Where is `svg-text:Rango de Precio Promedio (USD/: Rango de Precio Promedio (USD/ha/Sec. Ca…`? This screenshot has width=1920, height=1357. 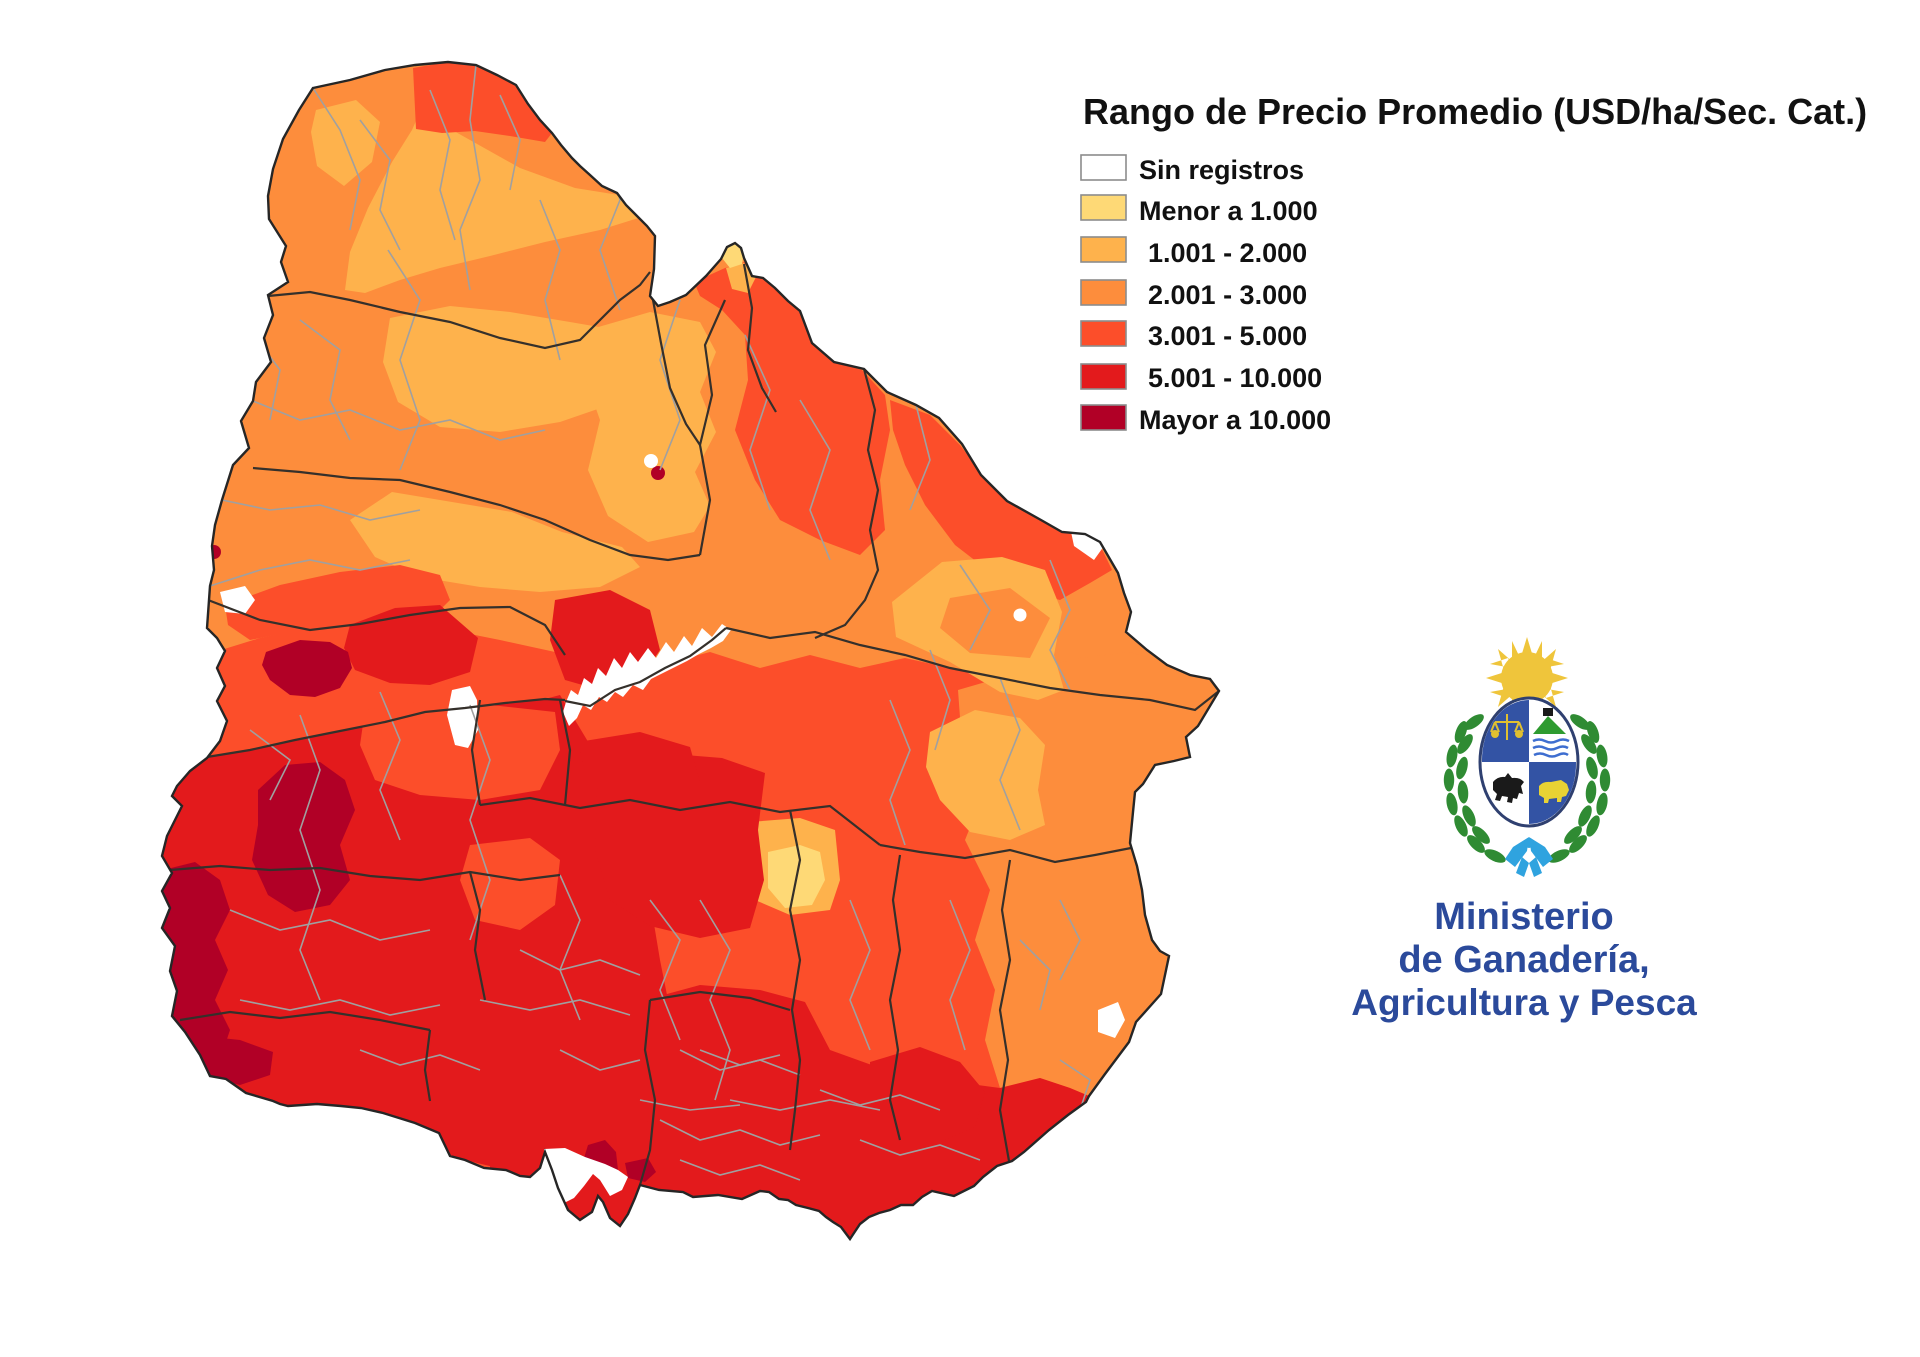
svg-text:Rango de Precio Promedio (USD/: Rango de Precio Promedio (USD/ha/Sec. Ca… is located at coordinates (1475, 111).